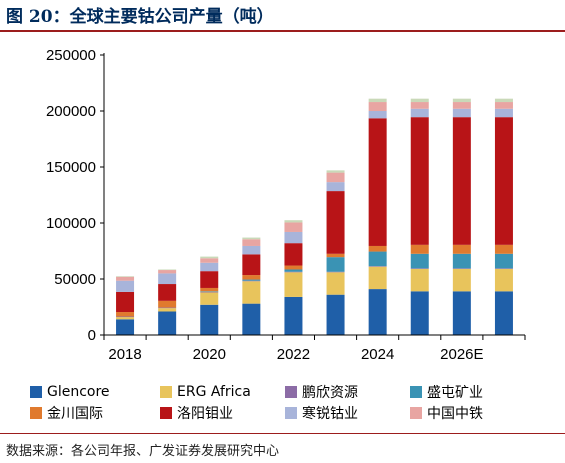  I want to click on y-tick-label: 0, so click(92, 335).